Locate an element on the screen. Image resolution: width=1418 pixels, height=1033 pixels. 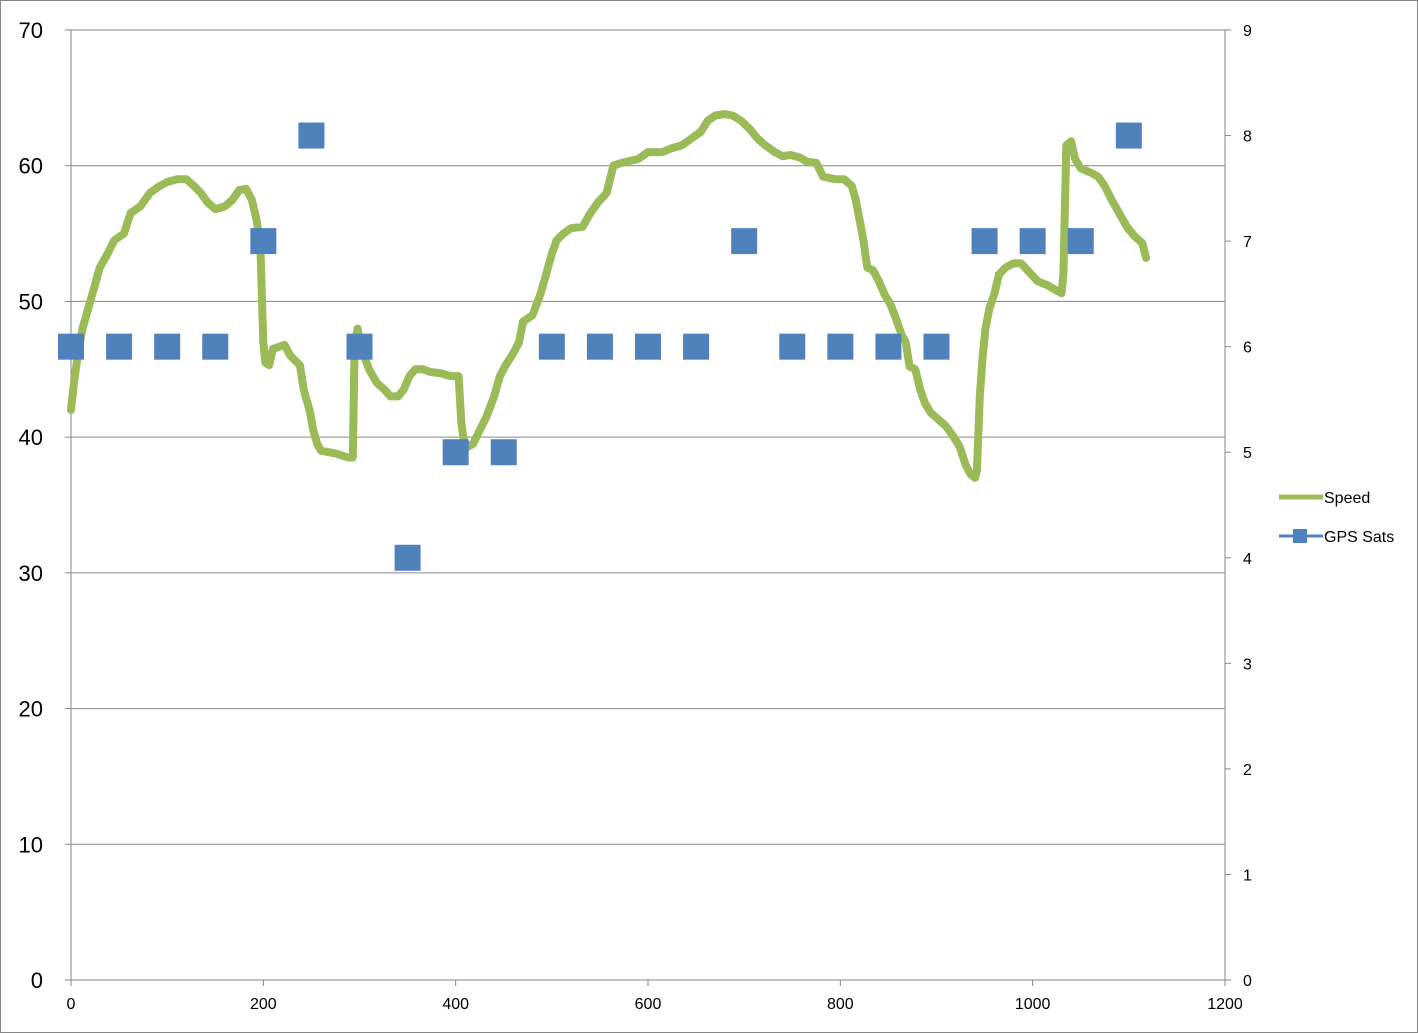
x-tick-label: 400 is located at coordinates (455, 1004).